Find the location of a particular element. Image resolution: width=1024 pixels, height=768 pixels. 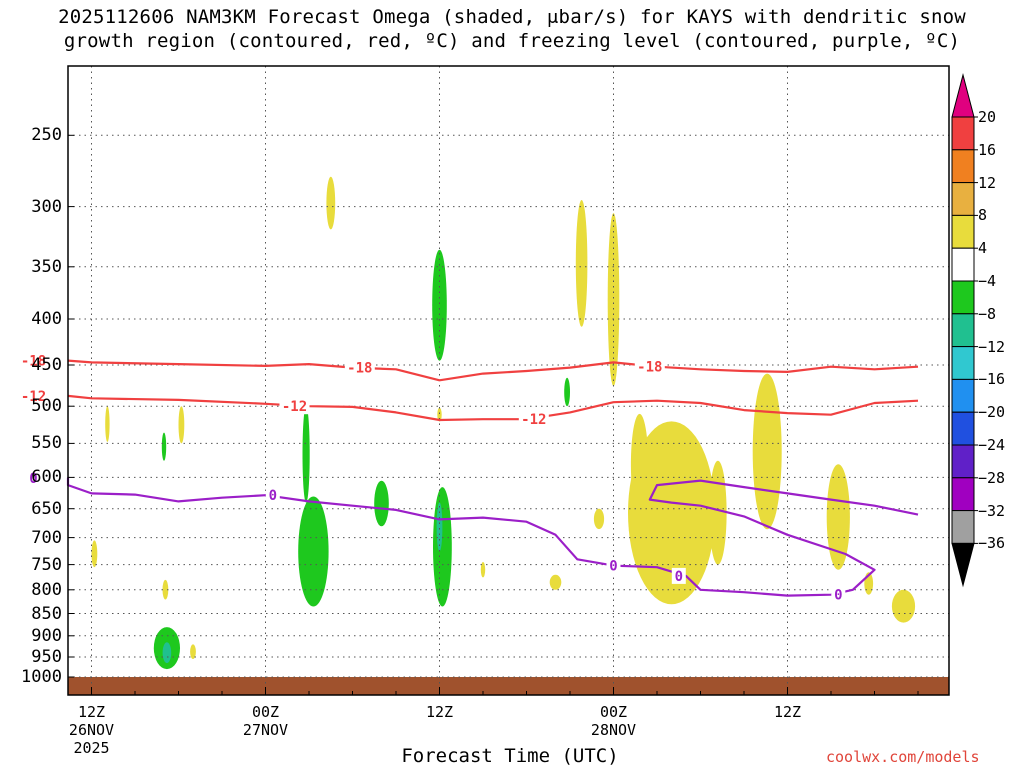

xtick-label-1-0: 00Z is located at coordinates (265, 712).